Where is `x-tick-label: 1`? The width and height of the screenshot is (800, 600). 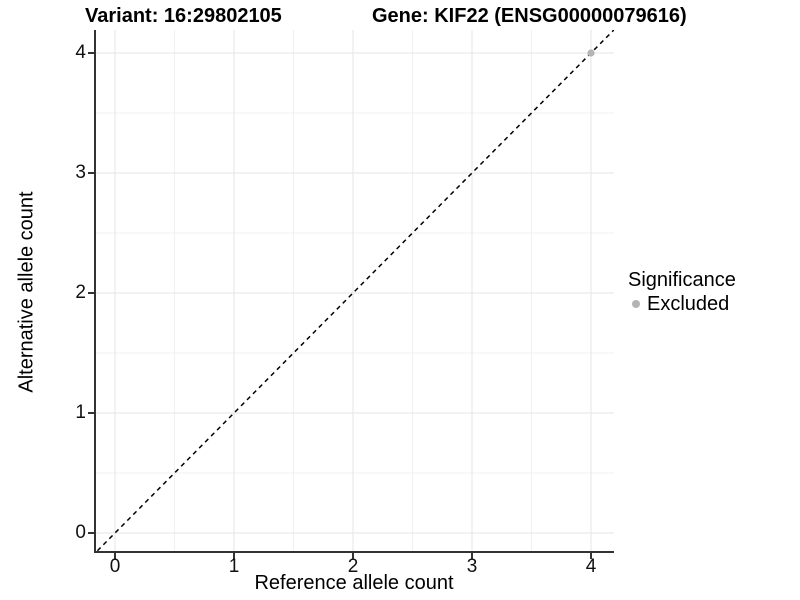 x-tick-label: 1 is located at coordinates (234, 566).